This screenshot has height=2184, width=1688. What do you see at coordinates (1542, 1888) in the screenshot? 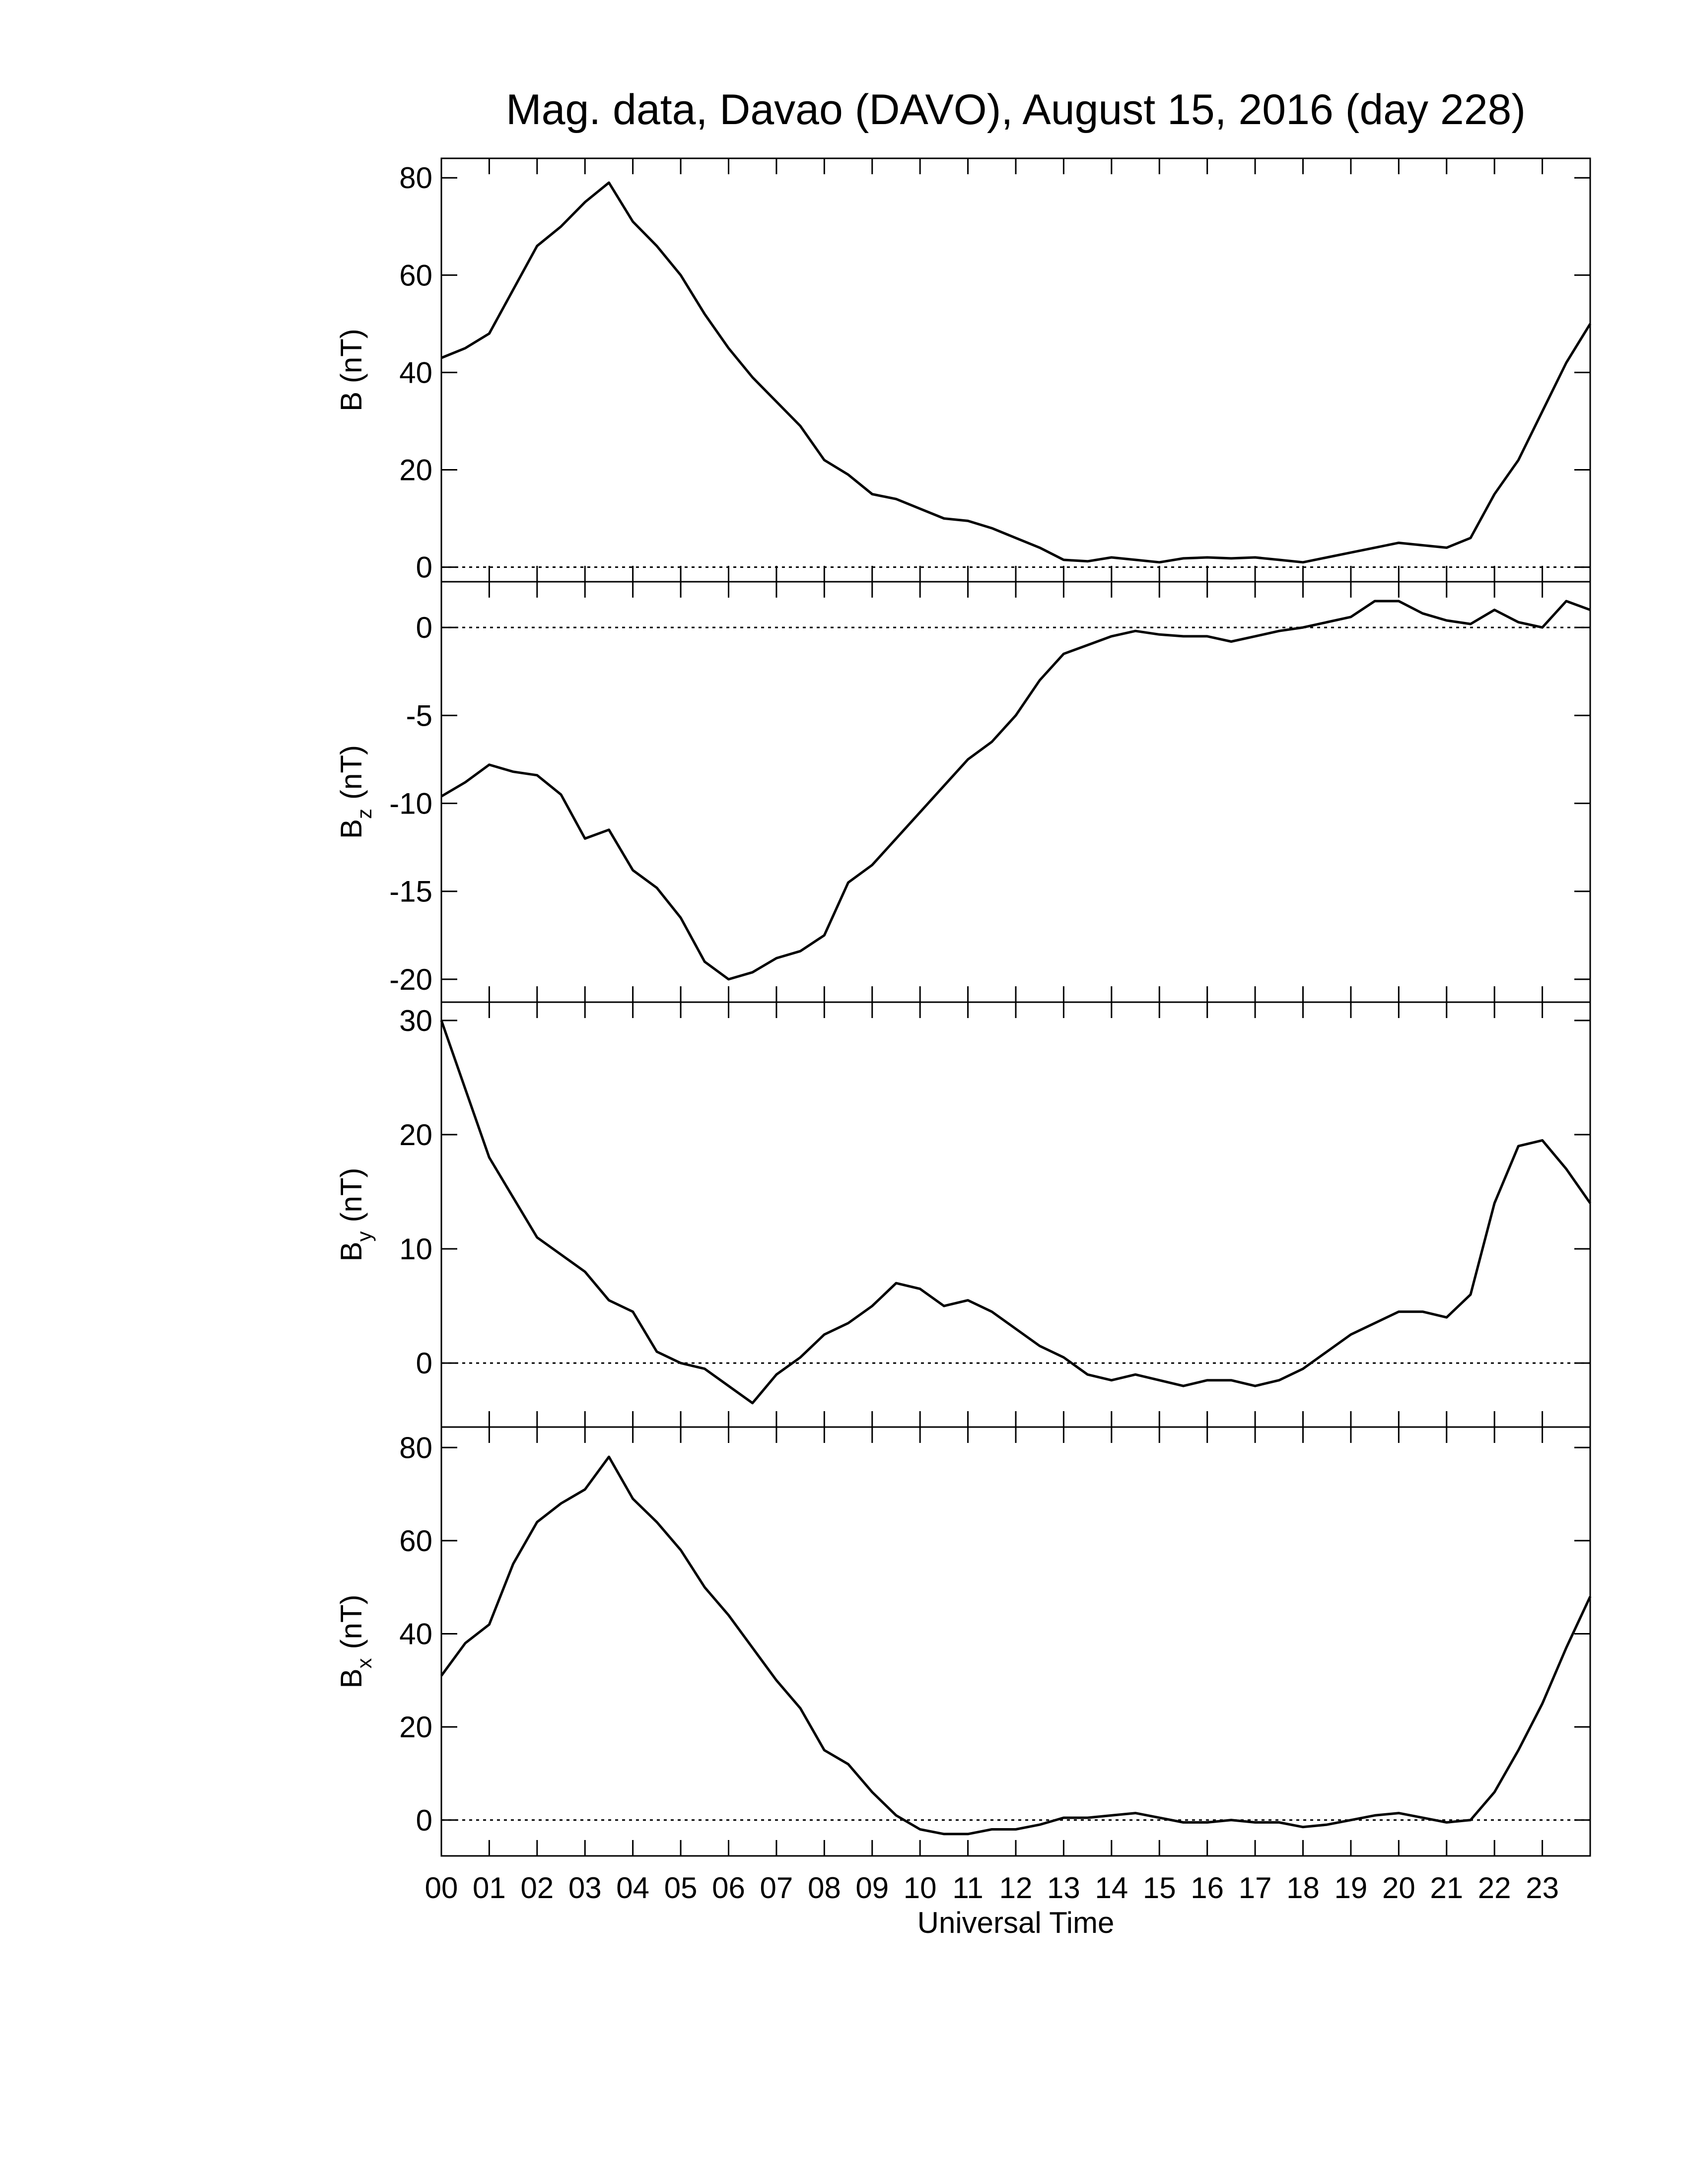
I see `x-tick-label: 23` at bounding box center [1542, 1888].